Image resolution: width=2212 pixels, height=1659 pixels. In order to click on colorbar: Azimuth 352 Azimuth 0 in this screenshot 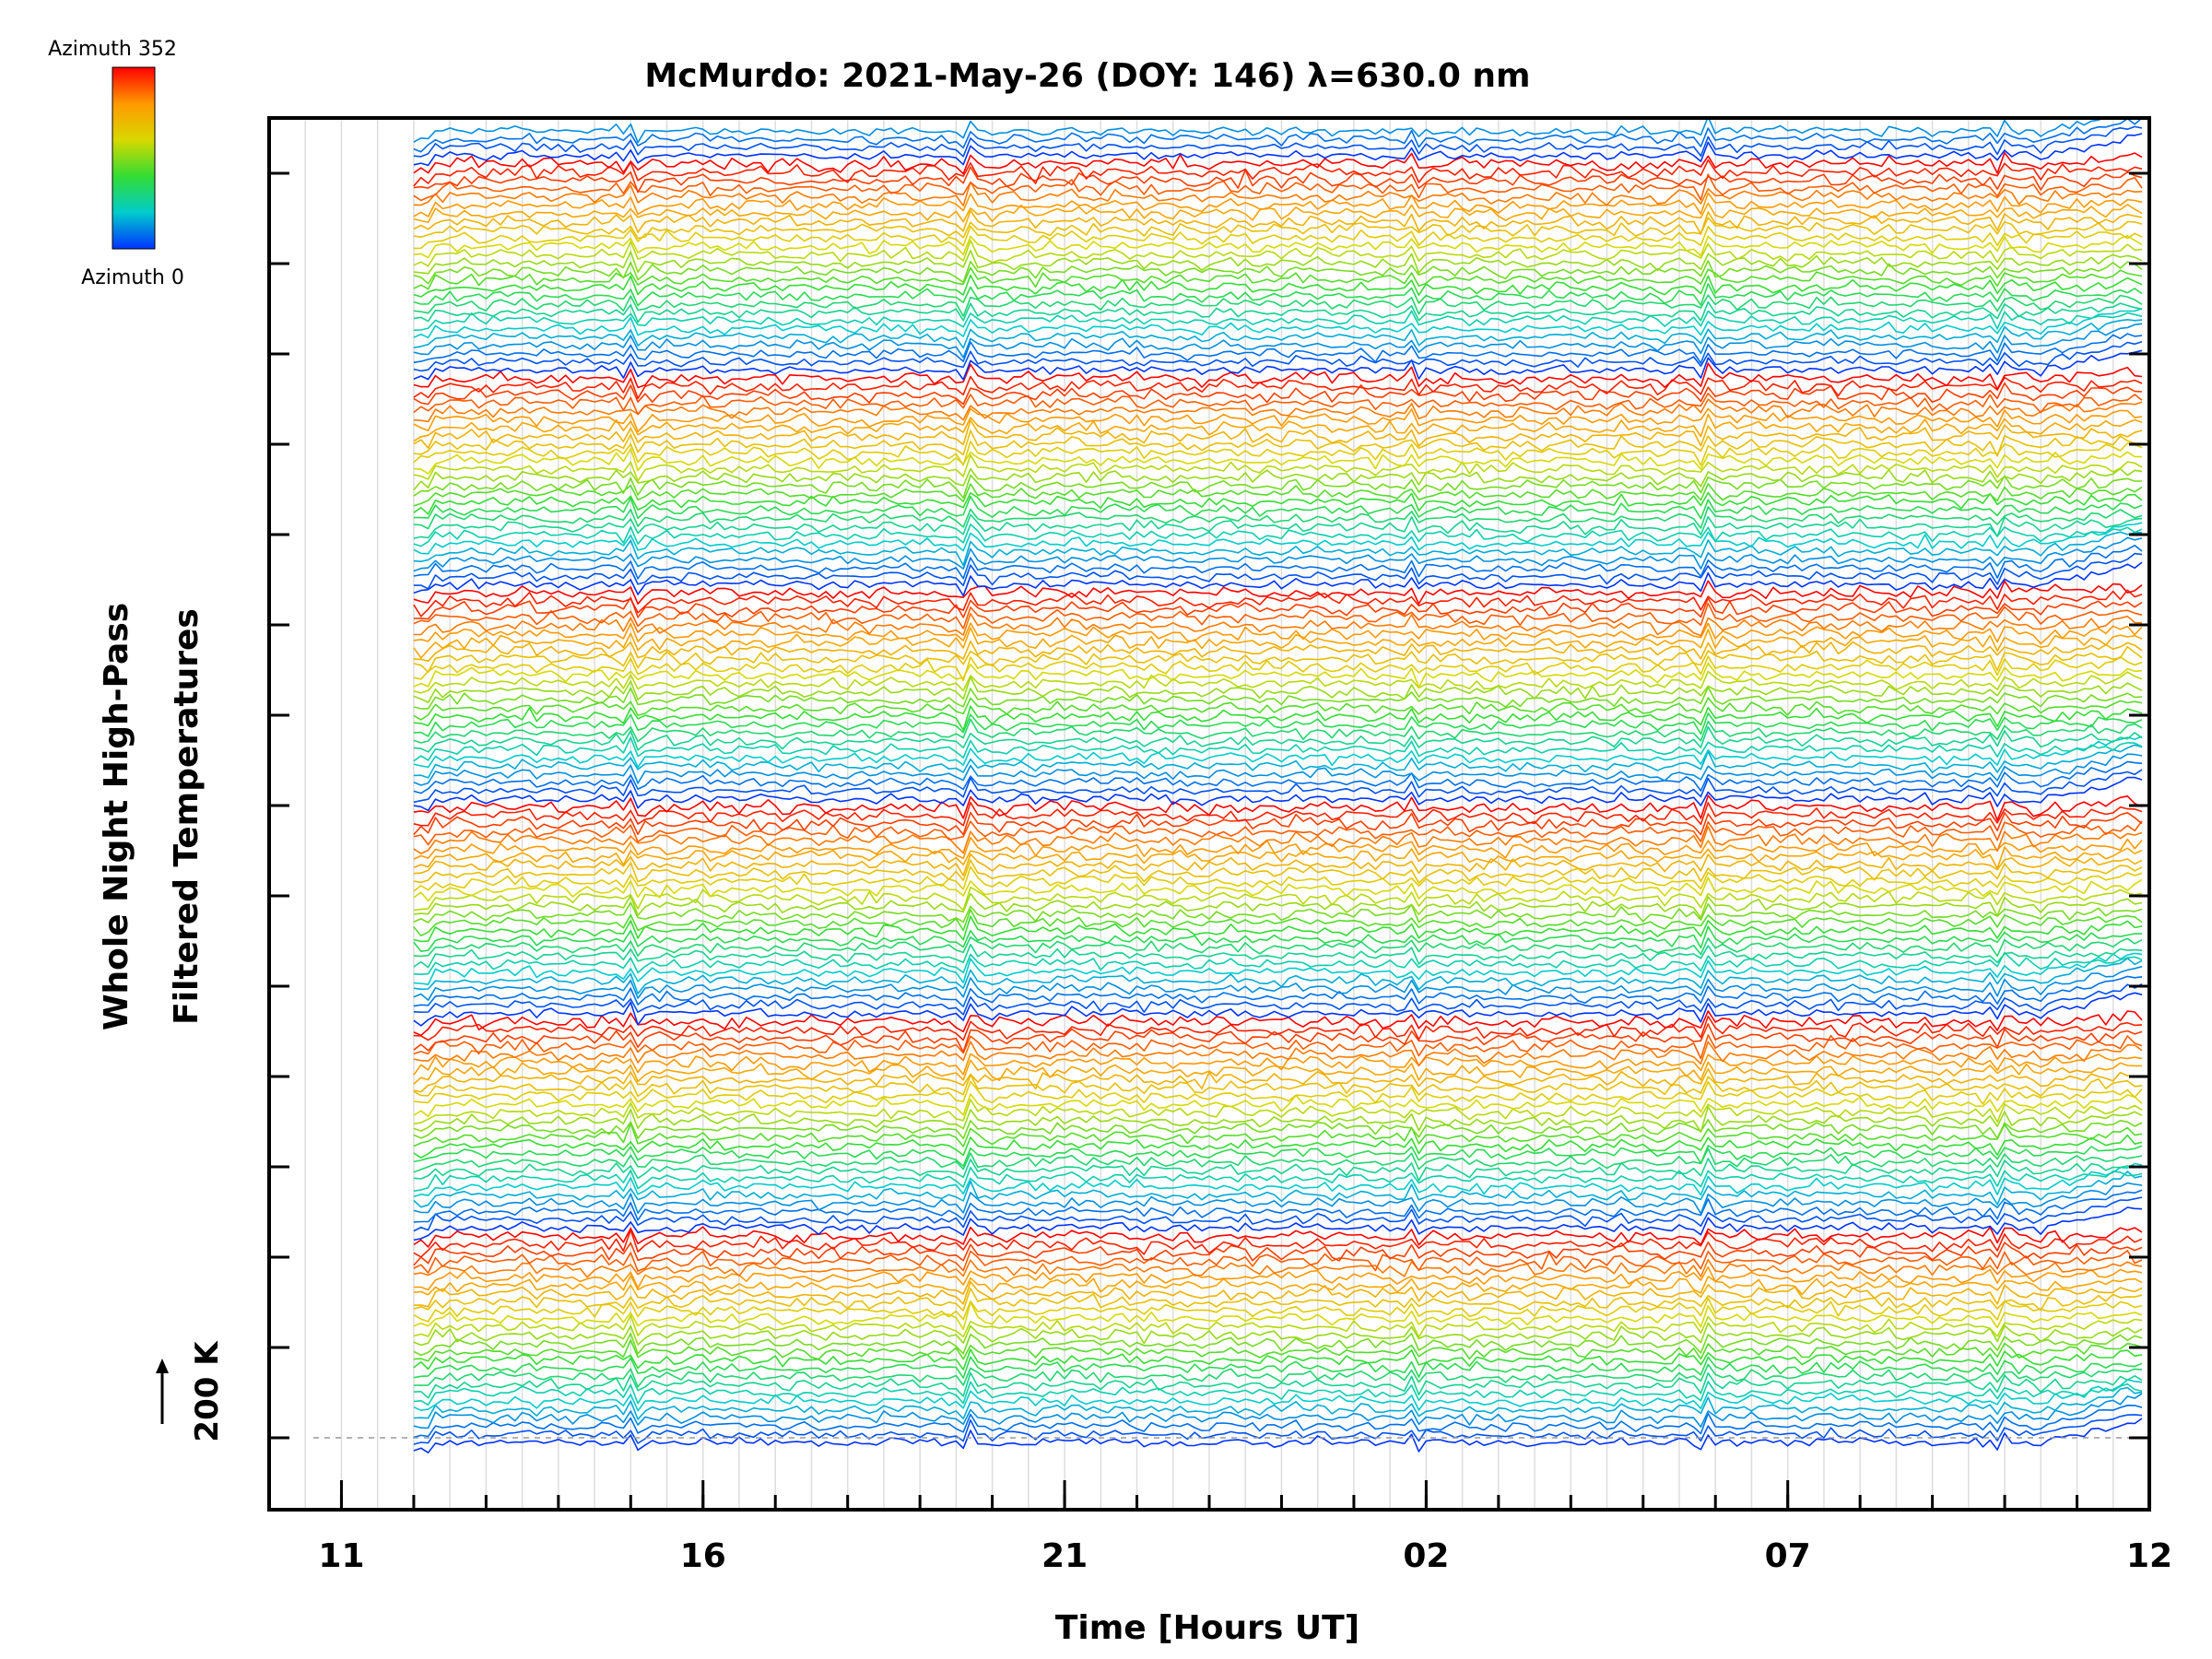, I will do `click(116, 163)`.